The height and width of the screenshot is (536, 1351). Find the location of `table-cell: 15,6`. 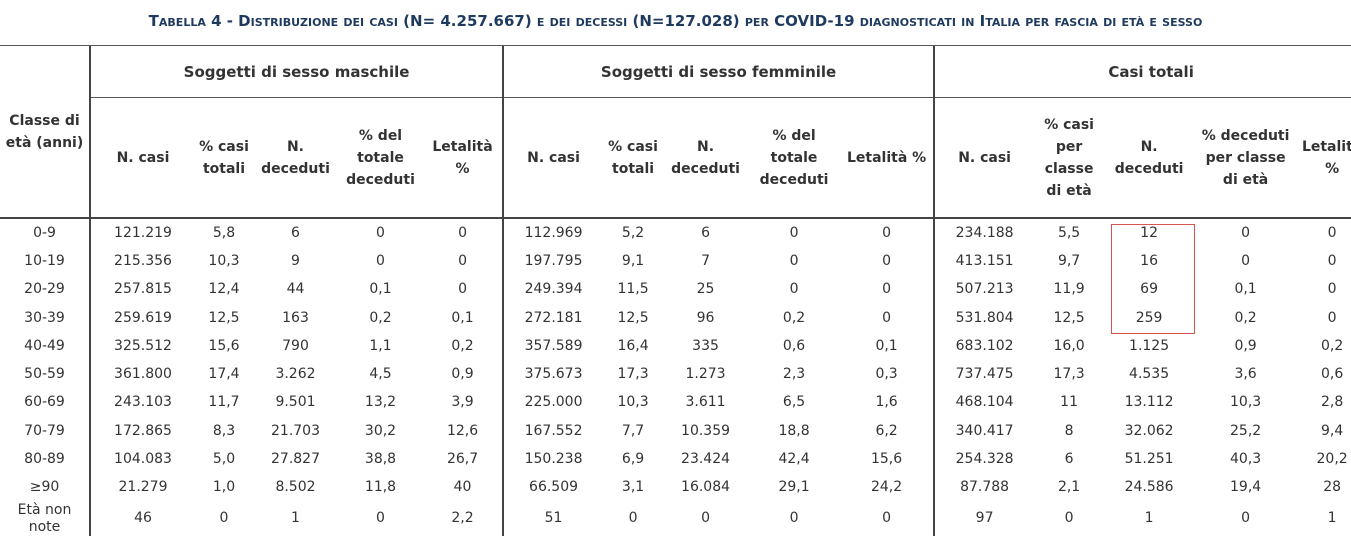

table-cell: 15,6 is located at coordinates (224, 345).